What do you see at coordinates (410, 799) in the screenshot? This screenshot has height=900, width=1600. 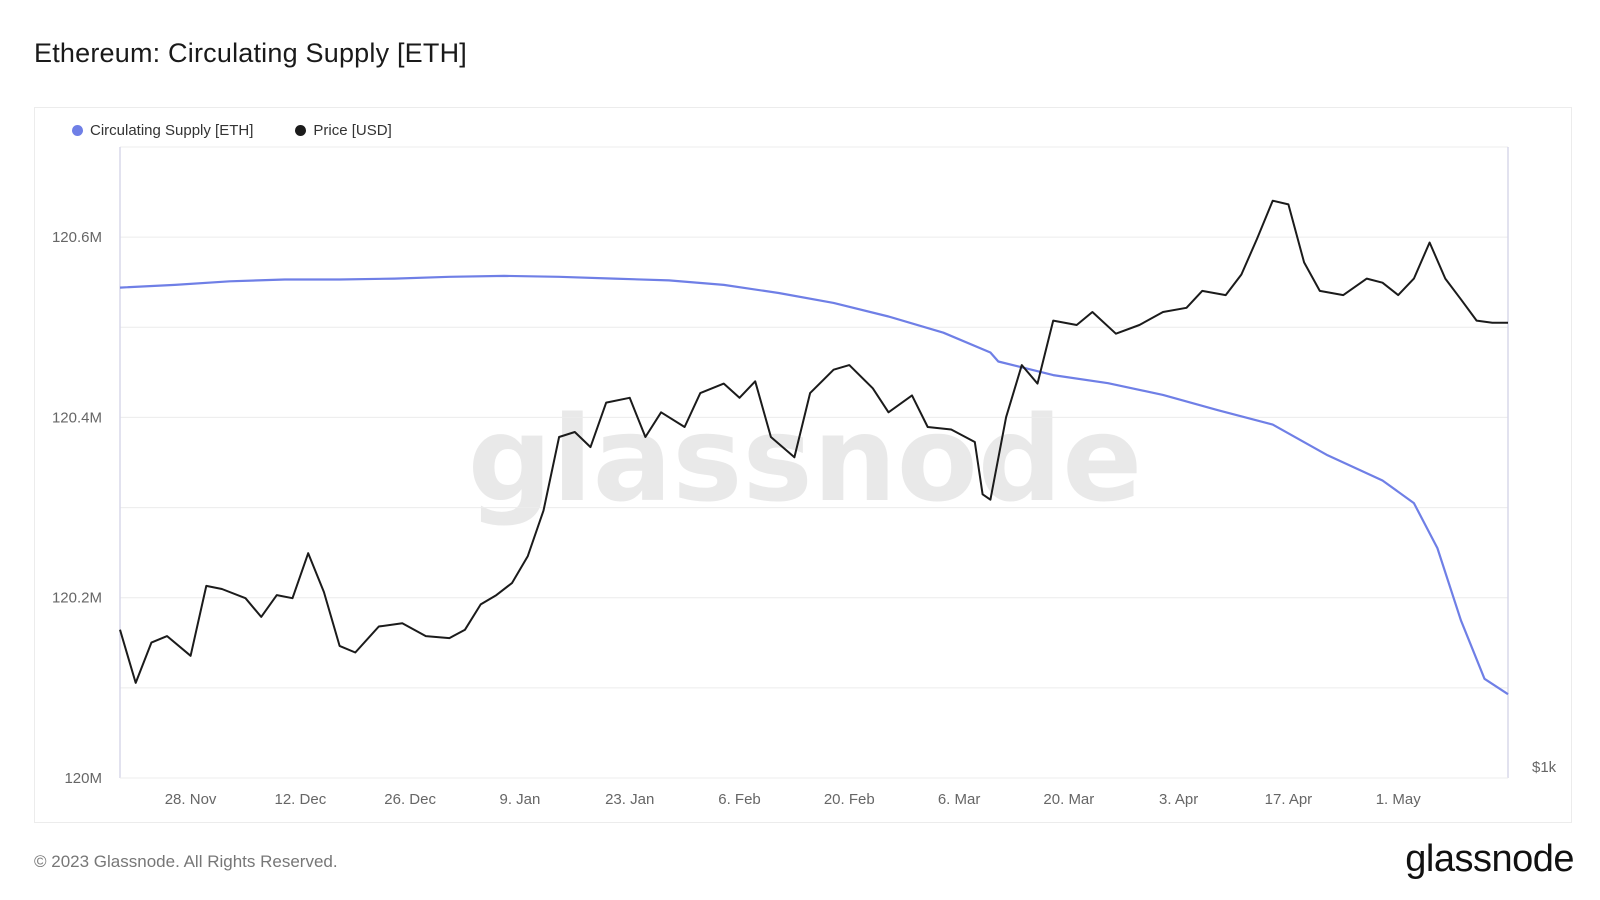 I see `x-tick-label: 26. Dec` at bounding box center [410, 799].